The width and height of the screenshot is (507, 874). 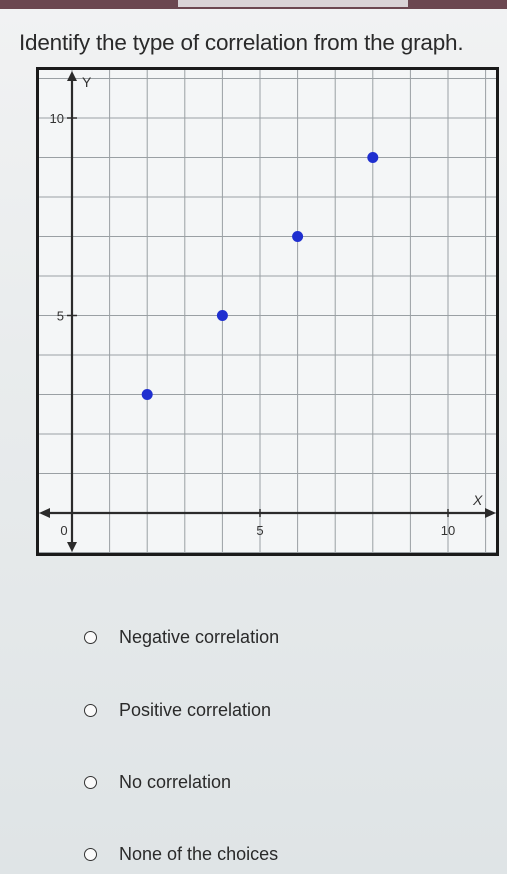 I want to click on y-tick-label: 5, so click(x=60, y=316).